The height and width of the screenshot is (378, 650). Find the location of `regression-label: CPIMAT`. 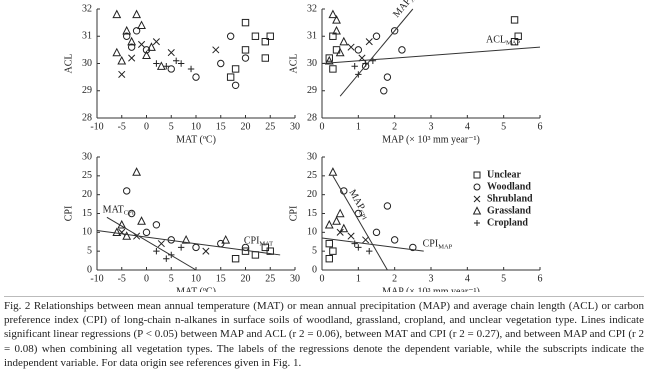

regression-label: CPIMAT is located at coordinates (258, 242).